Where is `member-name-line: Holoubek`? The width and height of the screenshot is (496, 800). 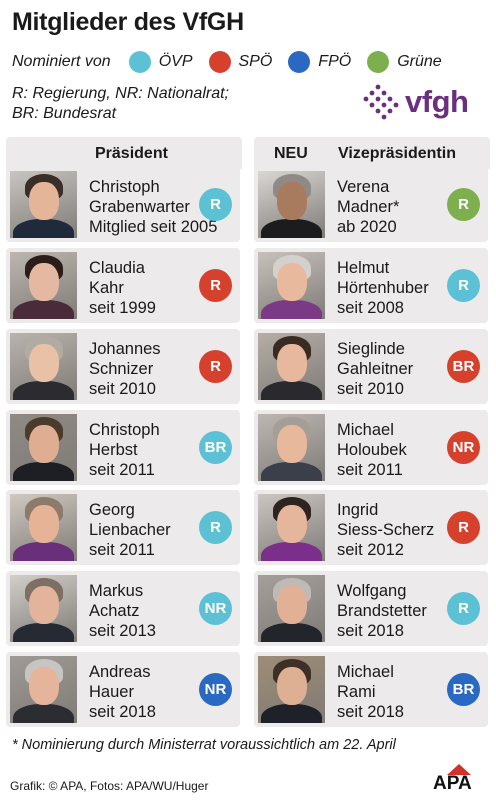 member-name-line: Holoubek is located at coordinates (372, 450).